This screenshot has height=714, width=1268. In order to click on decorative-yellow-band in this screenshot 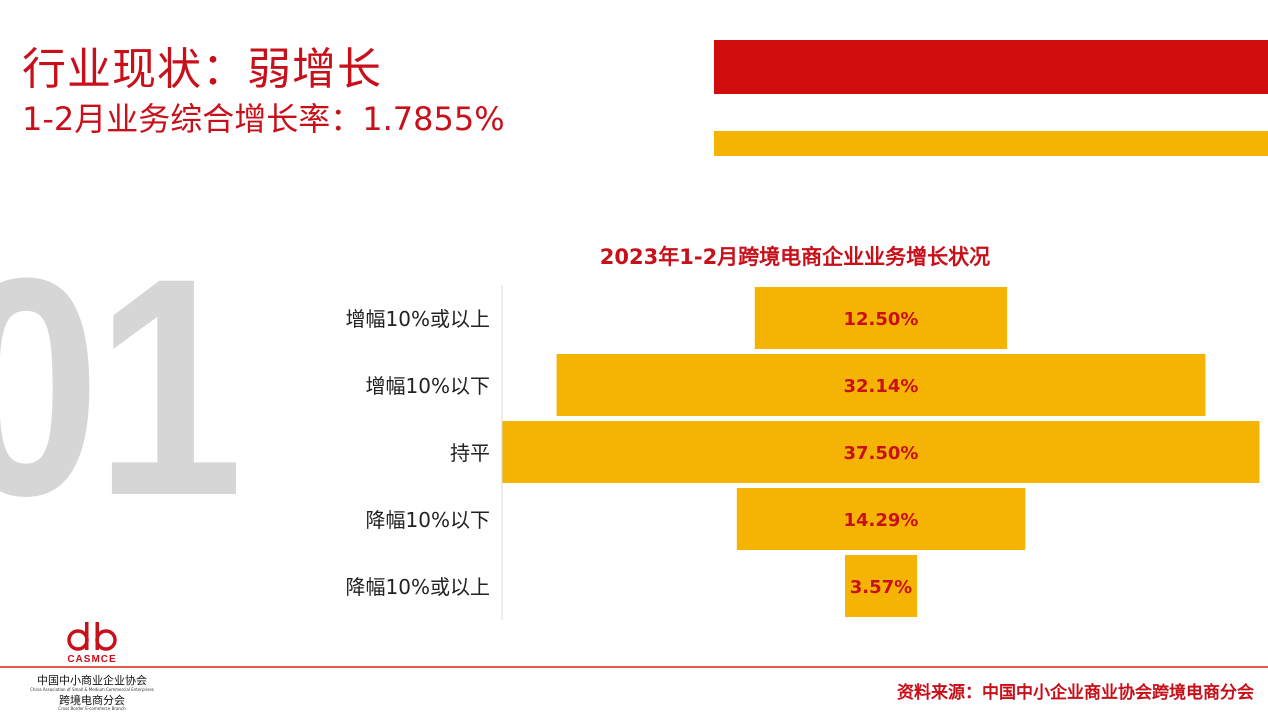, I will do `click(991, 143)`.